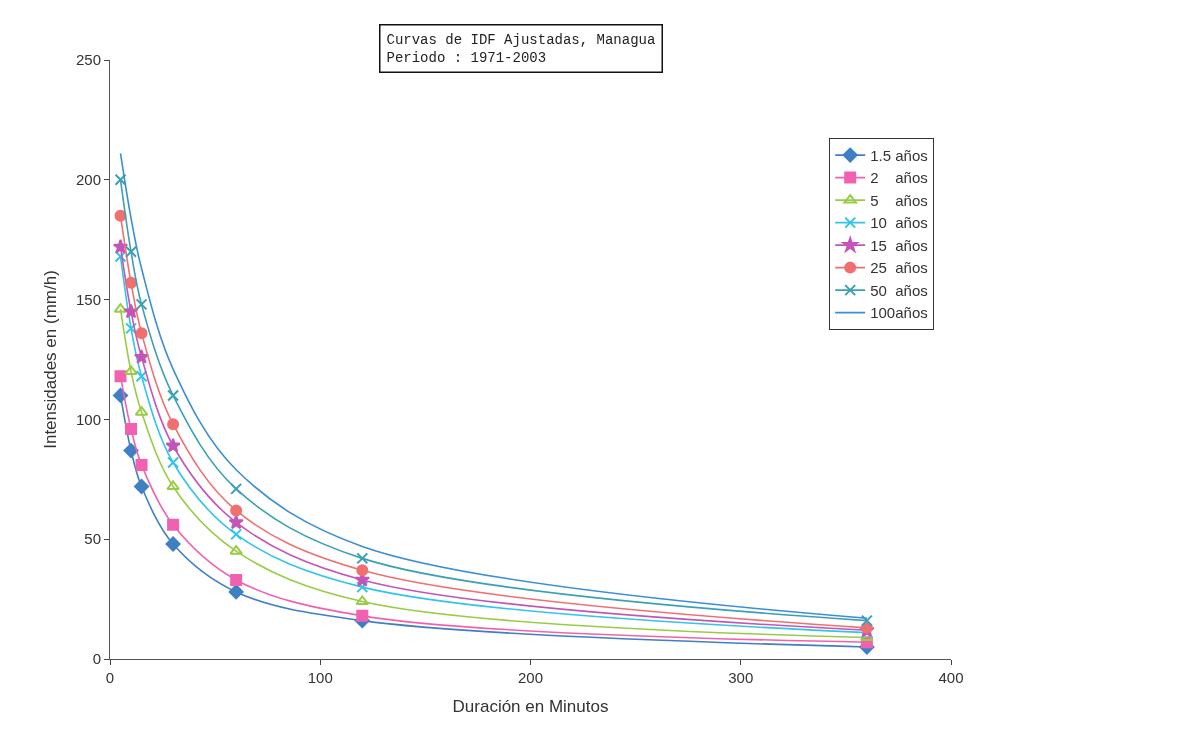 This screenshot has height=749, width=1181. I want to click on y-tick-label: 200, so click(88, 180).